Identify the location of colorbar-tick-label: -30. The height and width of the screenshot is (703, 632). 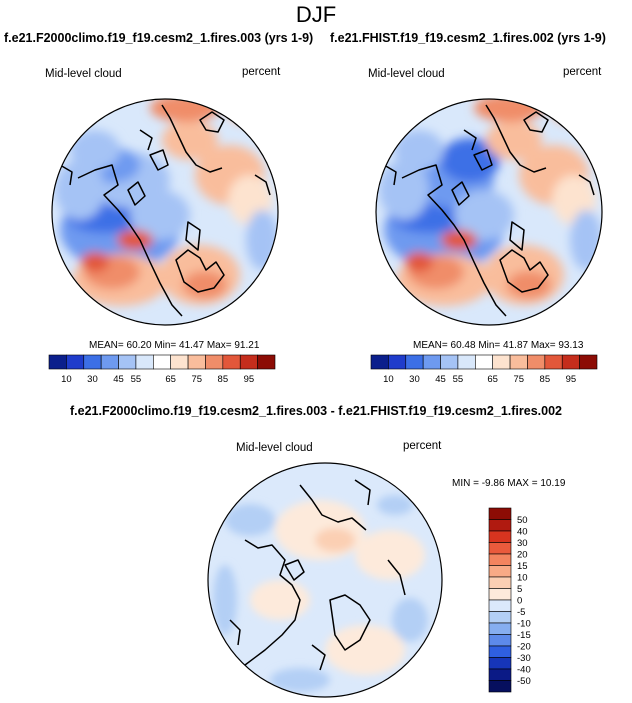
(524, 658).